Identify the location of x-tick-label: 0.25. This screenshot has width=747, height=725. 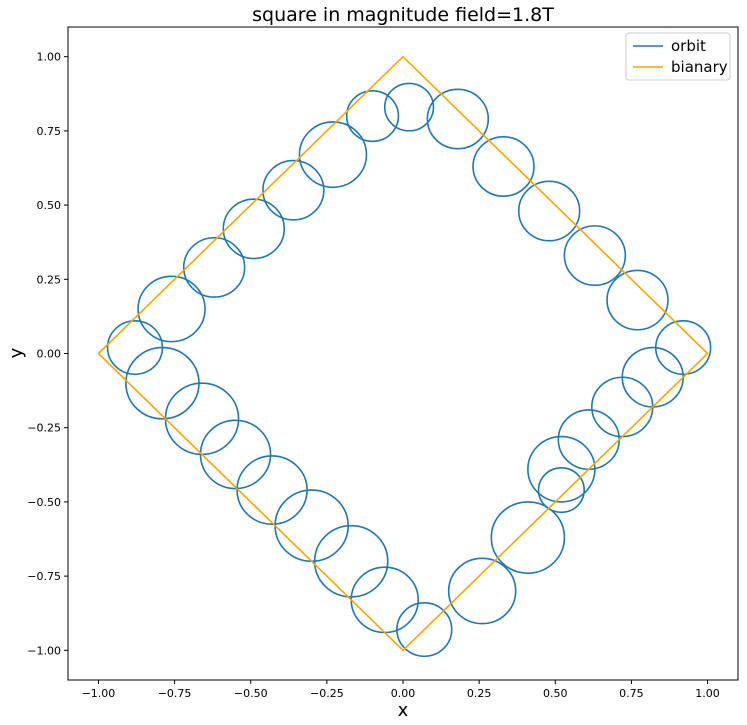
(479, 693).